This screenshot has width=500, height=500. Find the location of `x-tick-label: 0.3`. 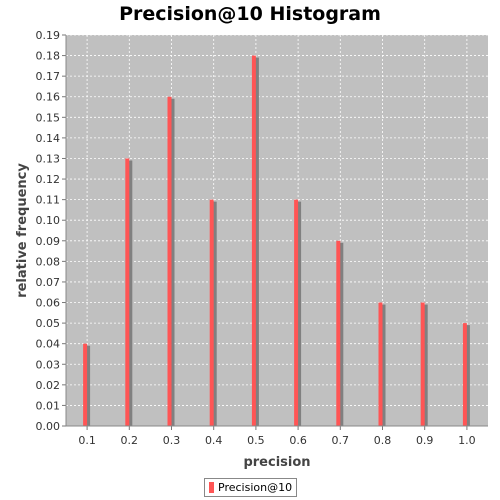

x-tick-label: 0.3 is located at coordinates (172, 440).